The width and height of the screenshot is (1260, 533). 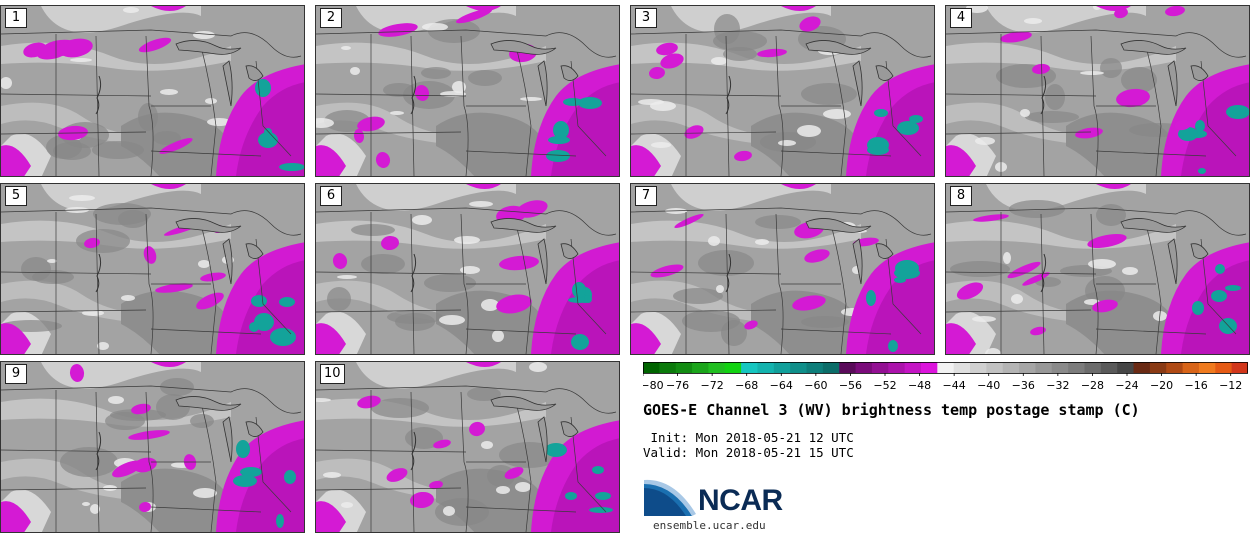 I want to click on colorbar-tick-label: −68, so click(x=746, y=385).